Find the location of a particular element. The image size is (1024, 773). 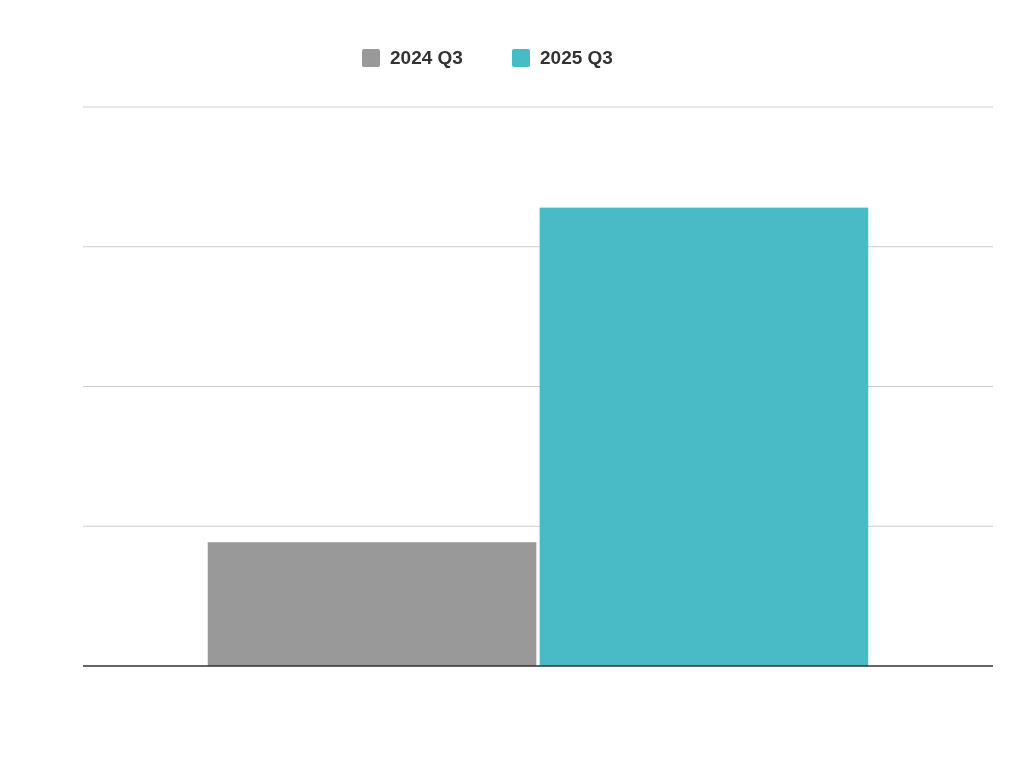

legend-label: 2025 Q3 is located at coordinates (576, 57).